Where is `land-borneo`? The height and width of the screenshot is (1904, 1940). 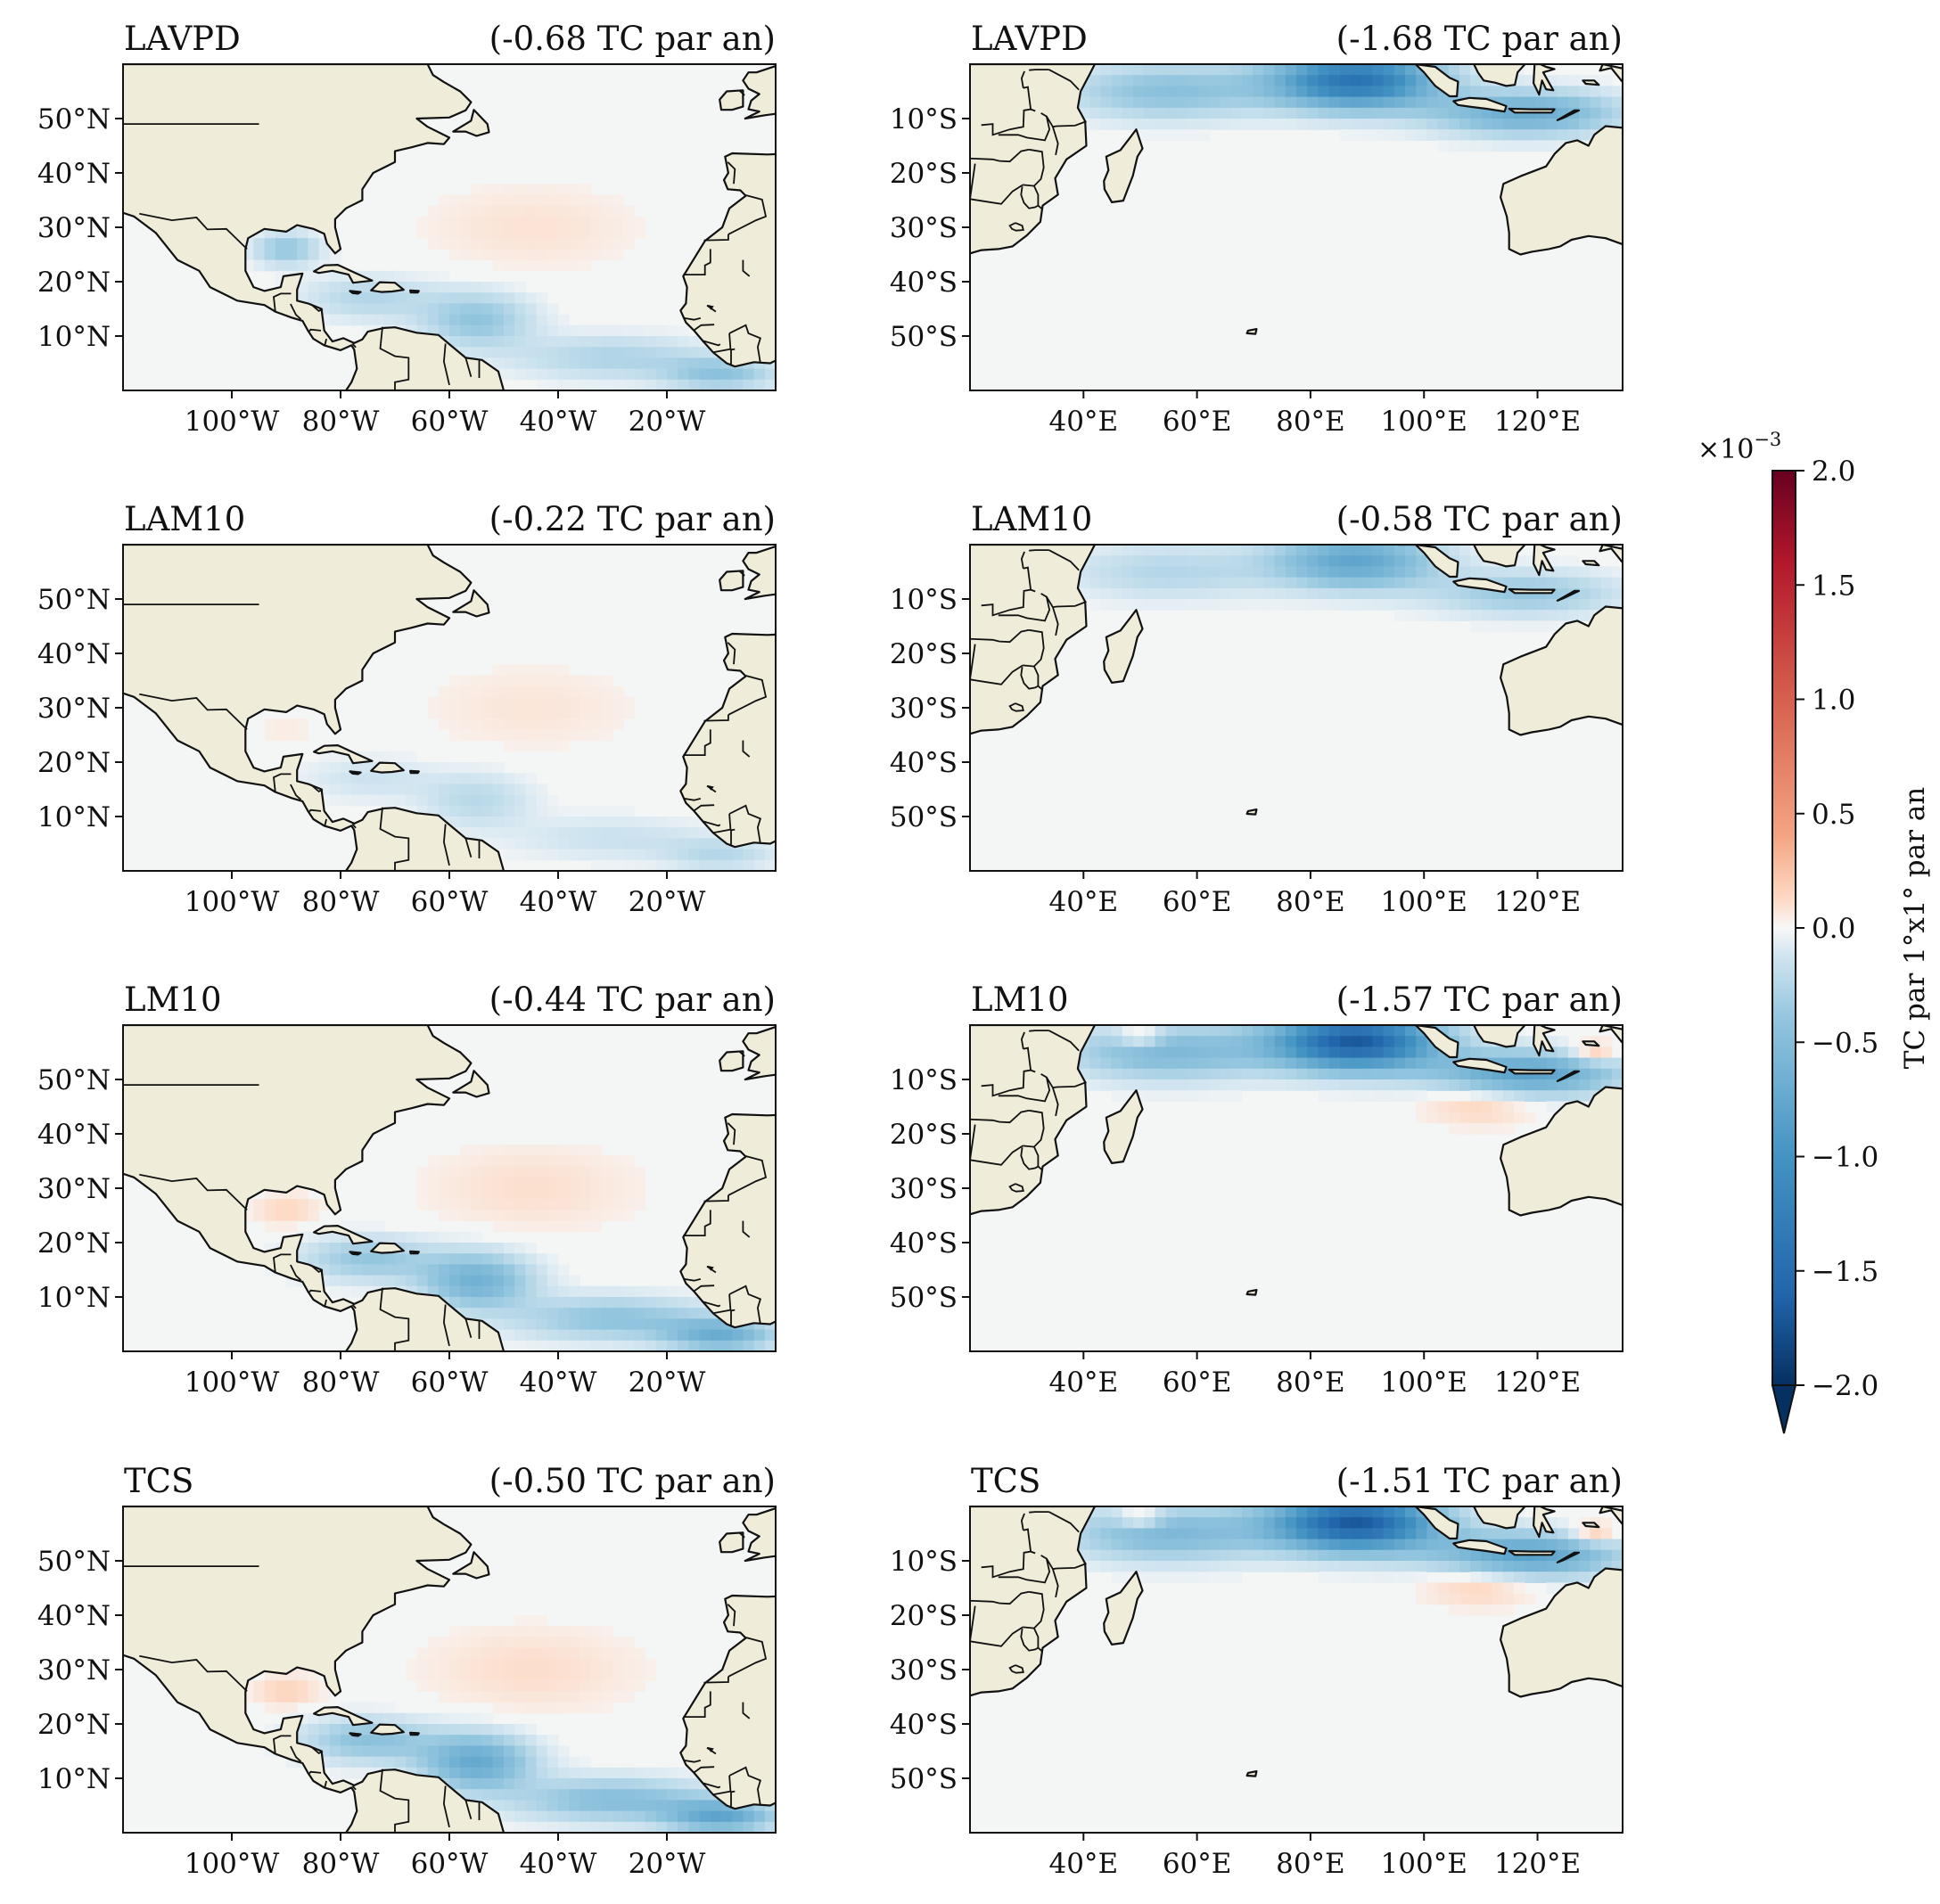
land-borneo is located at coordinates (1500, 556).